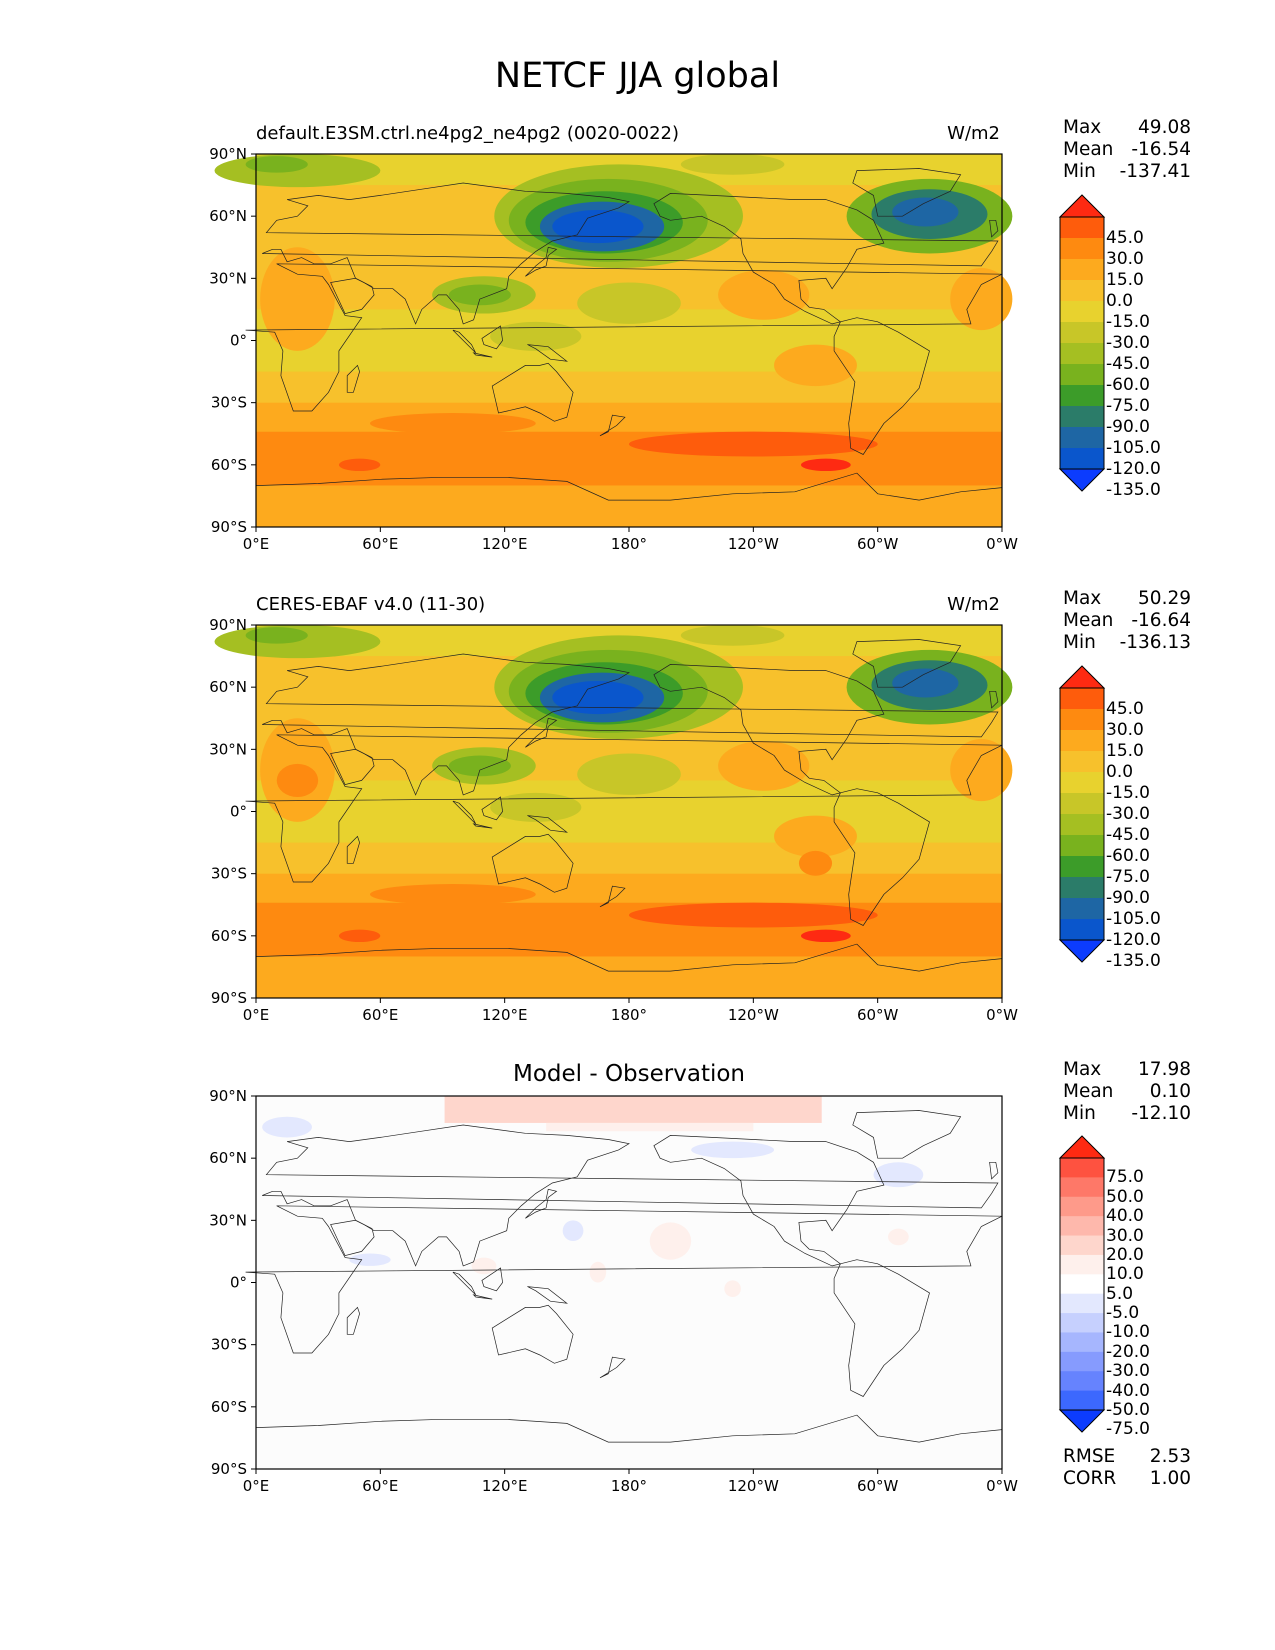 The height and width of the screenshot is (1650, 1275). Describe the element at coordinates (753, 1015) in the screenshot. I see `x-tick-label: 120°W` at that location.